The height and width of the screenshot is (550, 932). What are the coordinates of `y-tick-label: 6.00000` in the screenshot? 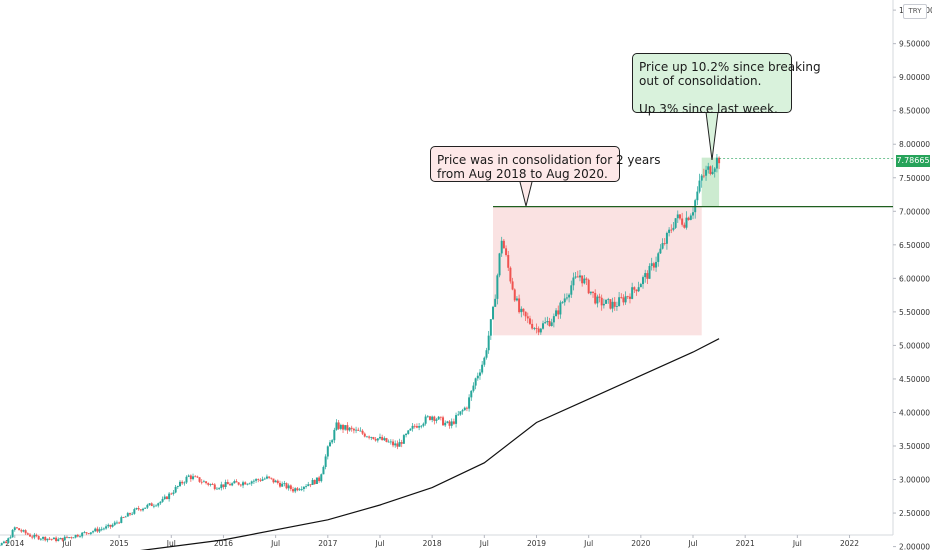 It's located at (914, 278).